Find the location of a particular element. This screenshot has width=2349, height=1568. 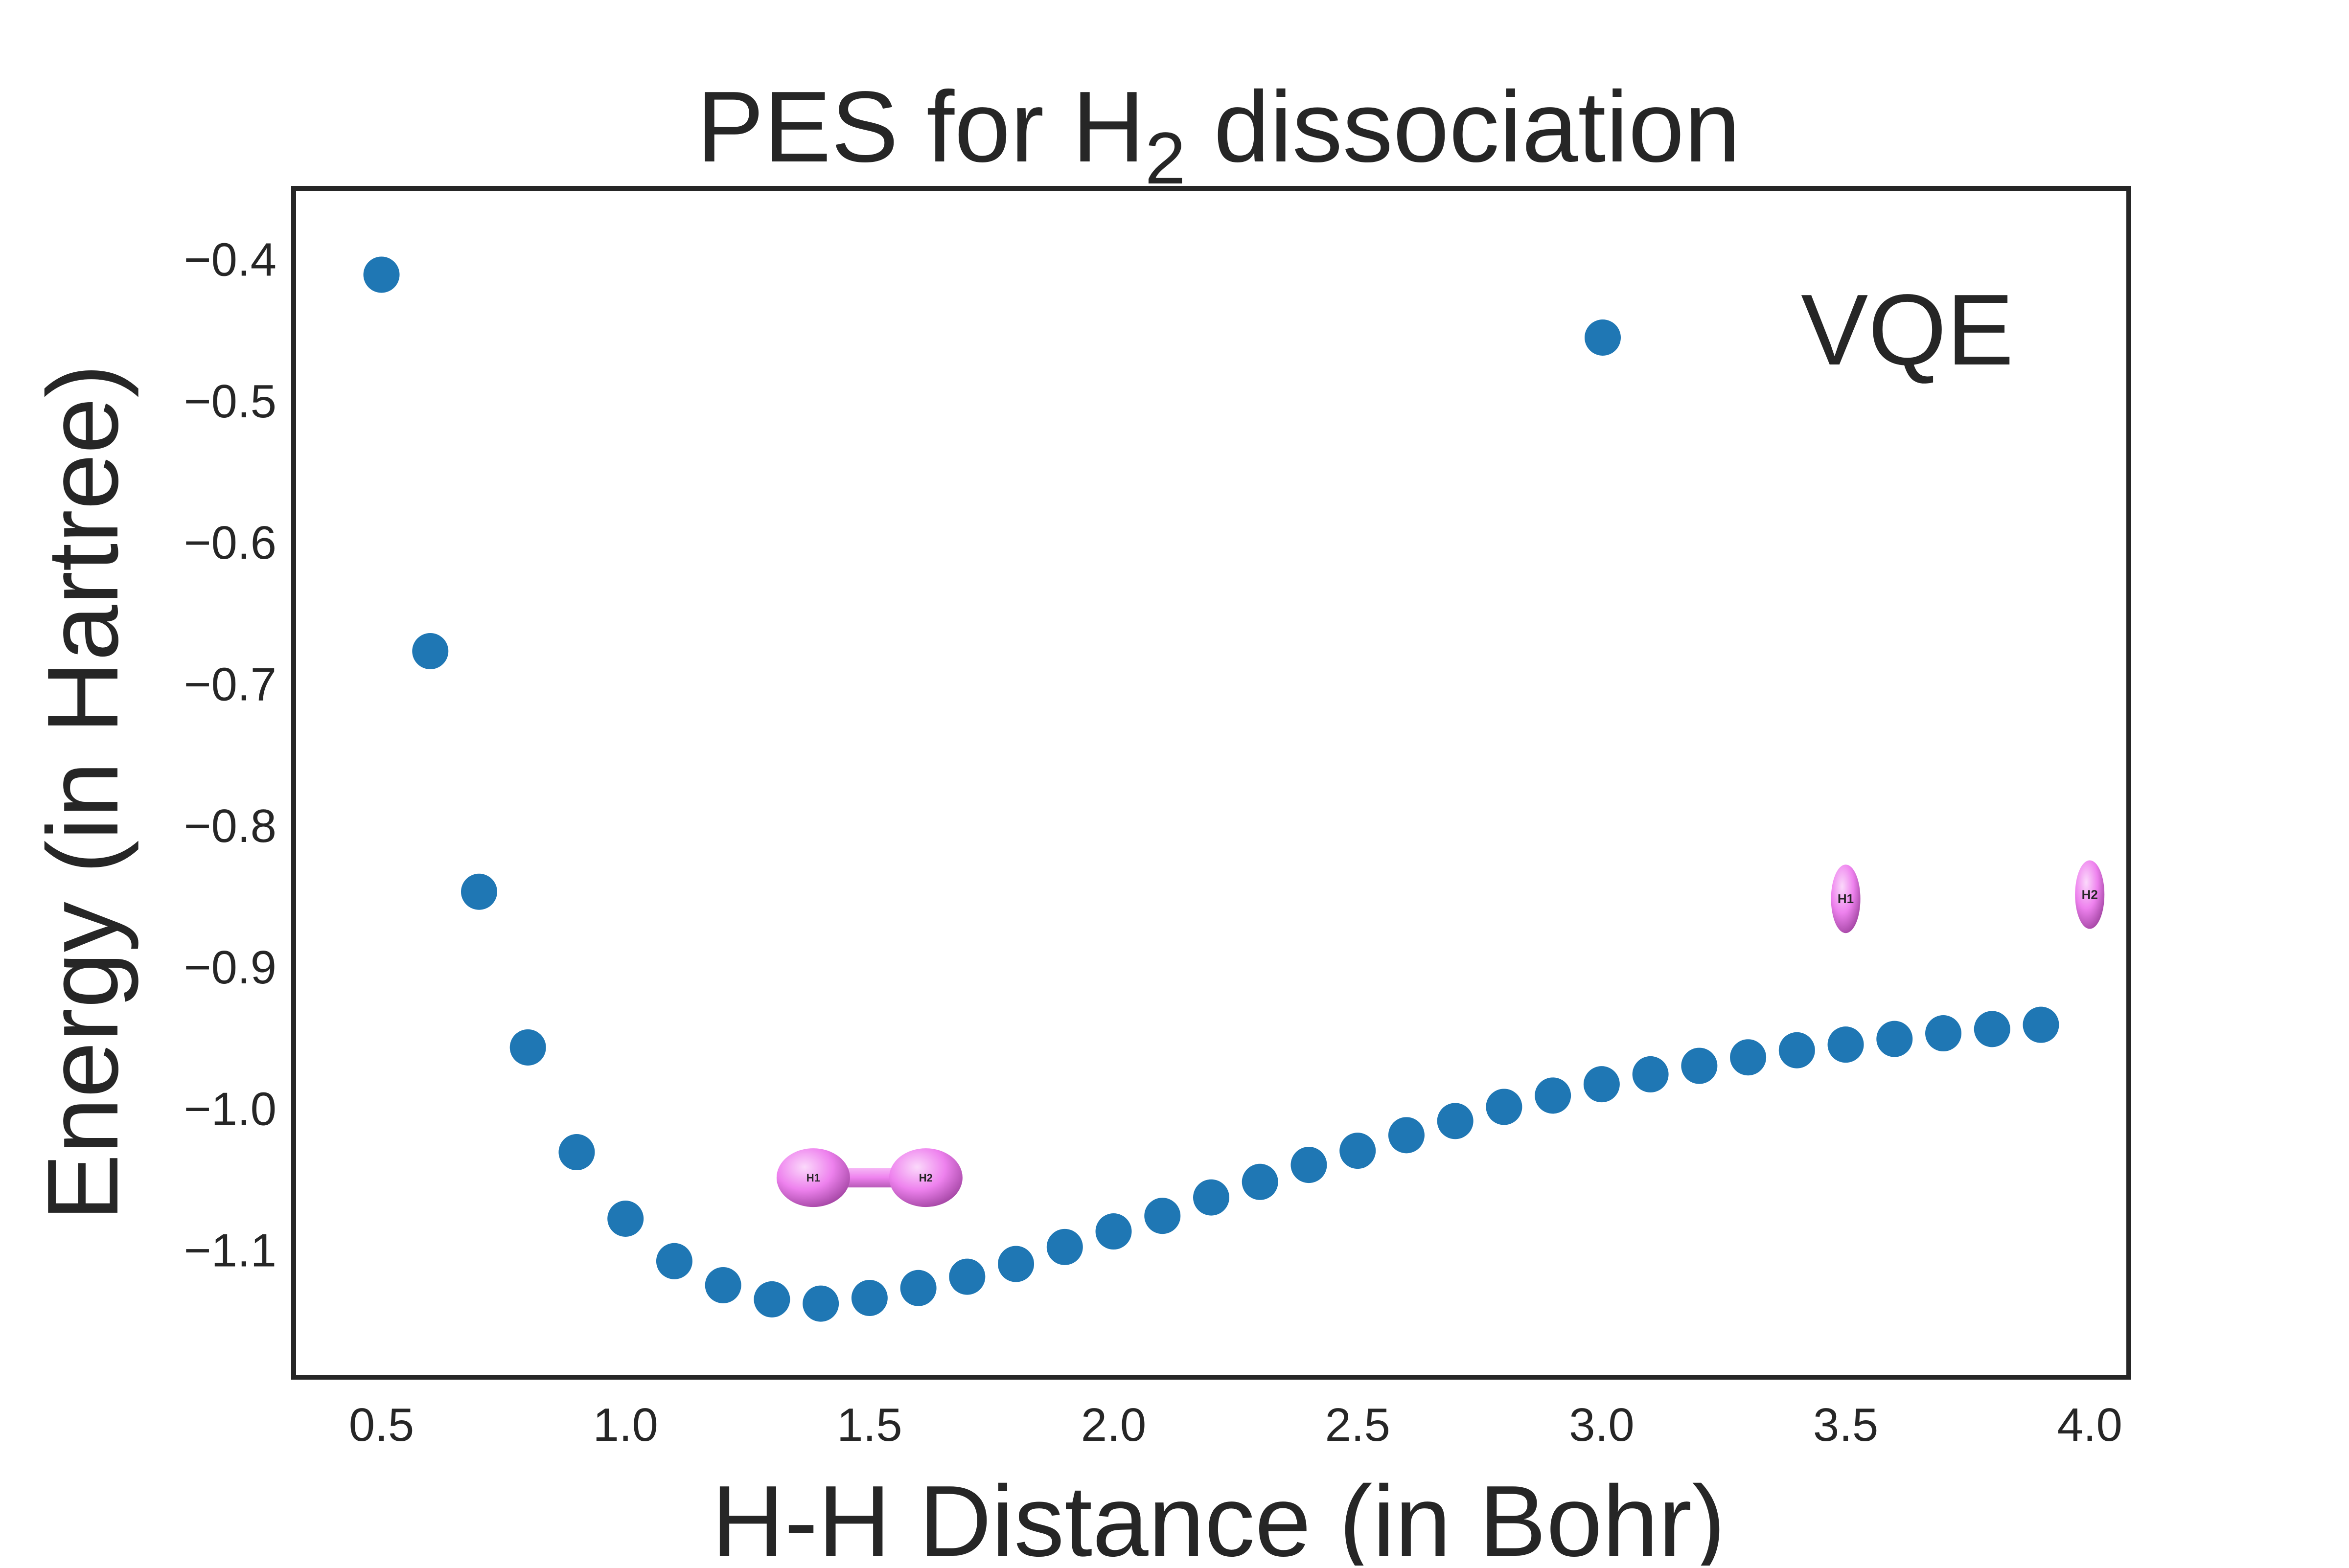

y-tick-label: −0.9 is located at coordinates (230, 968).